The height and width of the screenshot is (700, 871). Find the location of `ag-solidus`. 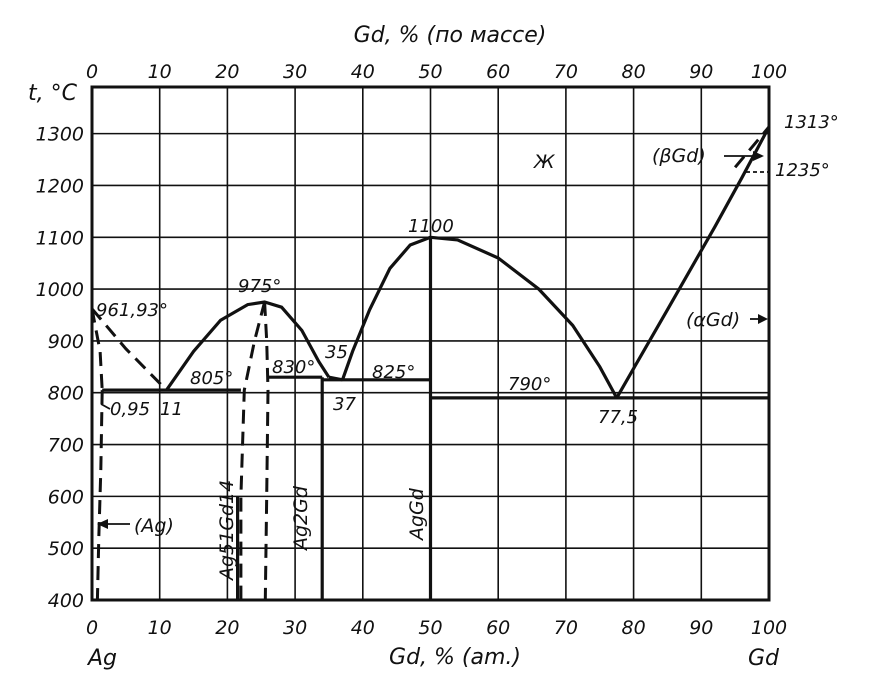

ag-solidus is located at coordinates (97, 349).